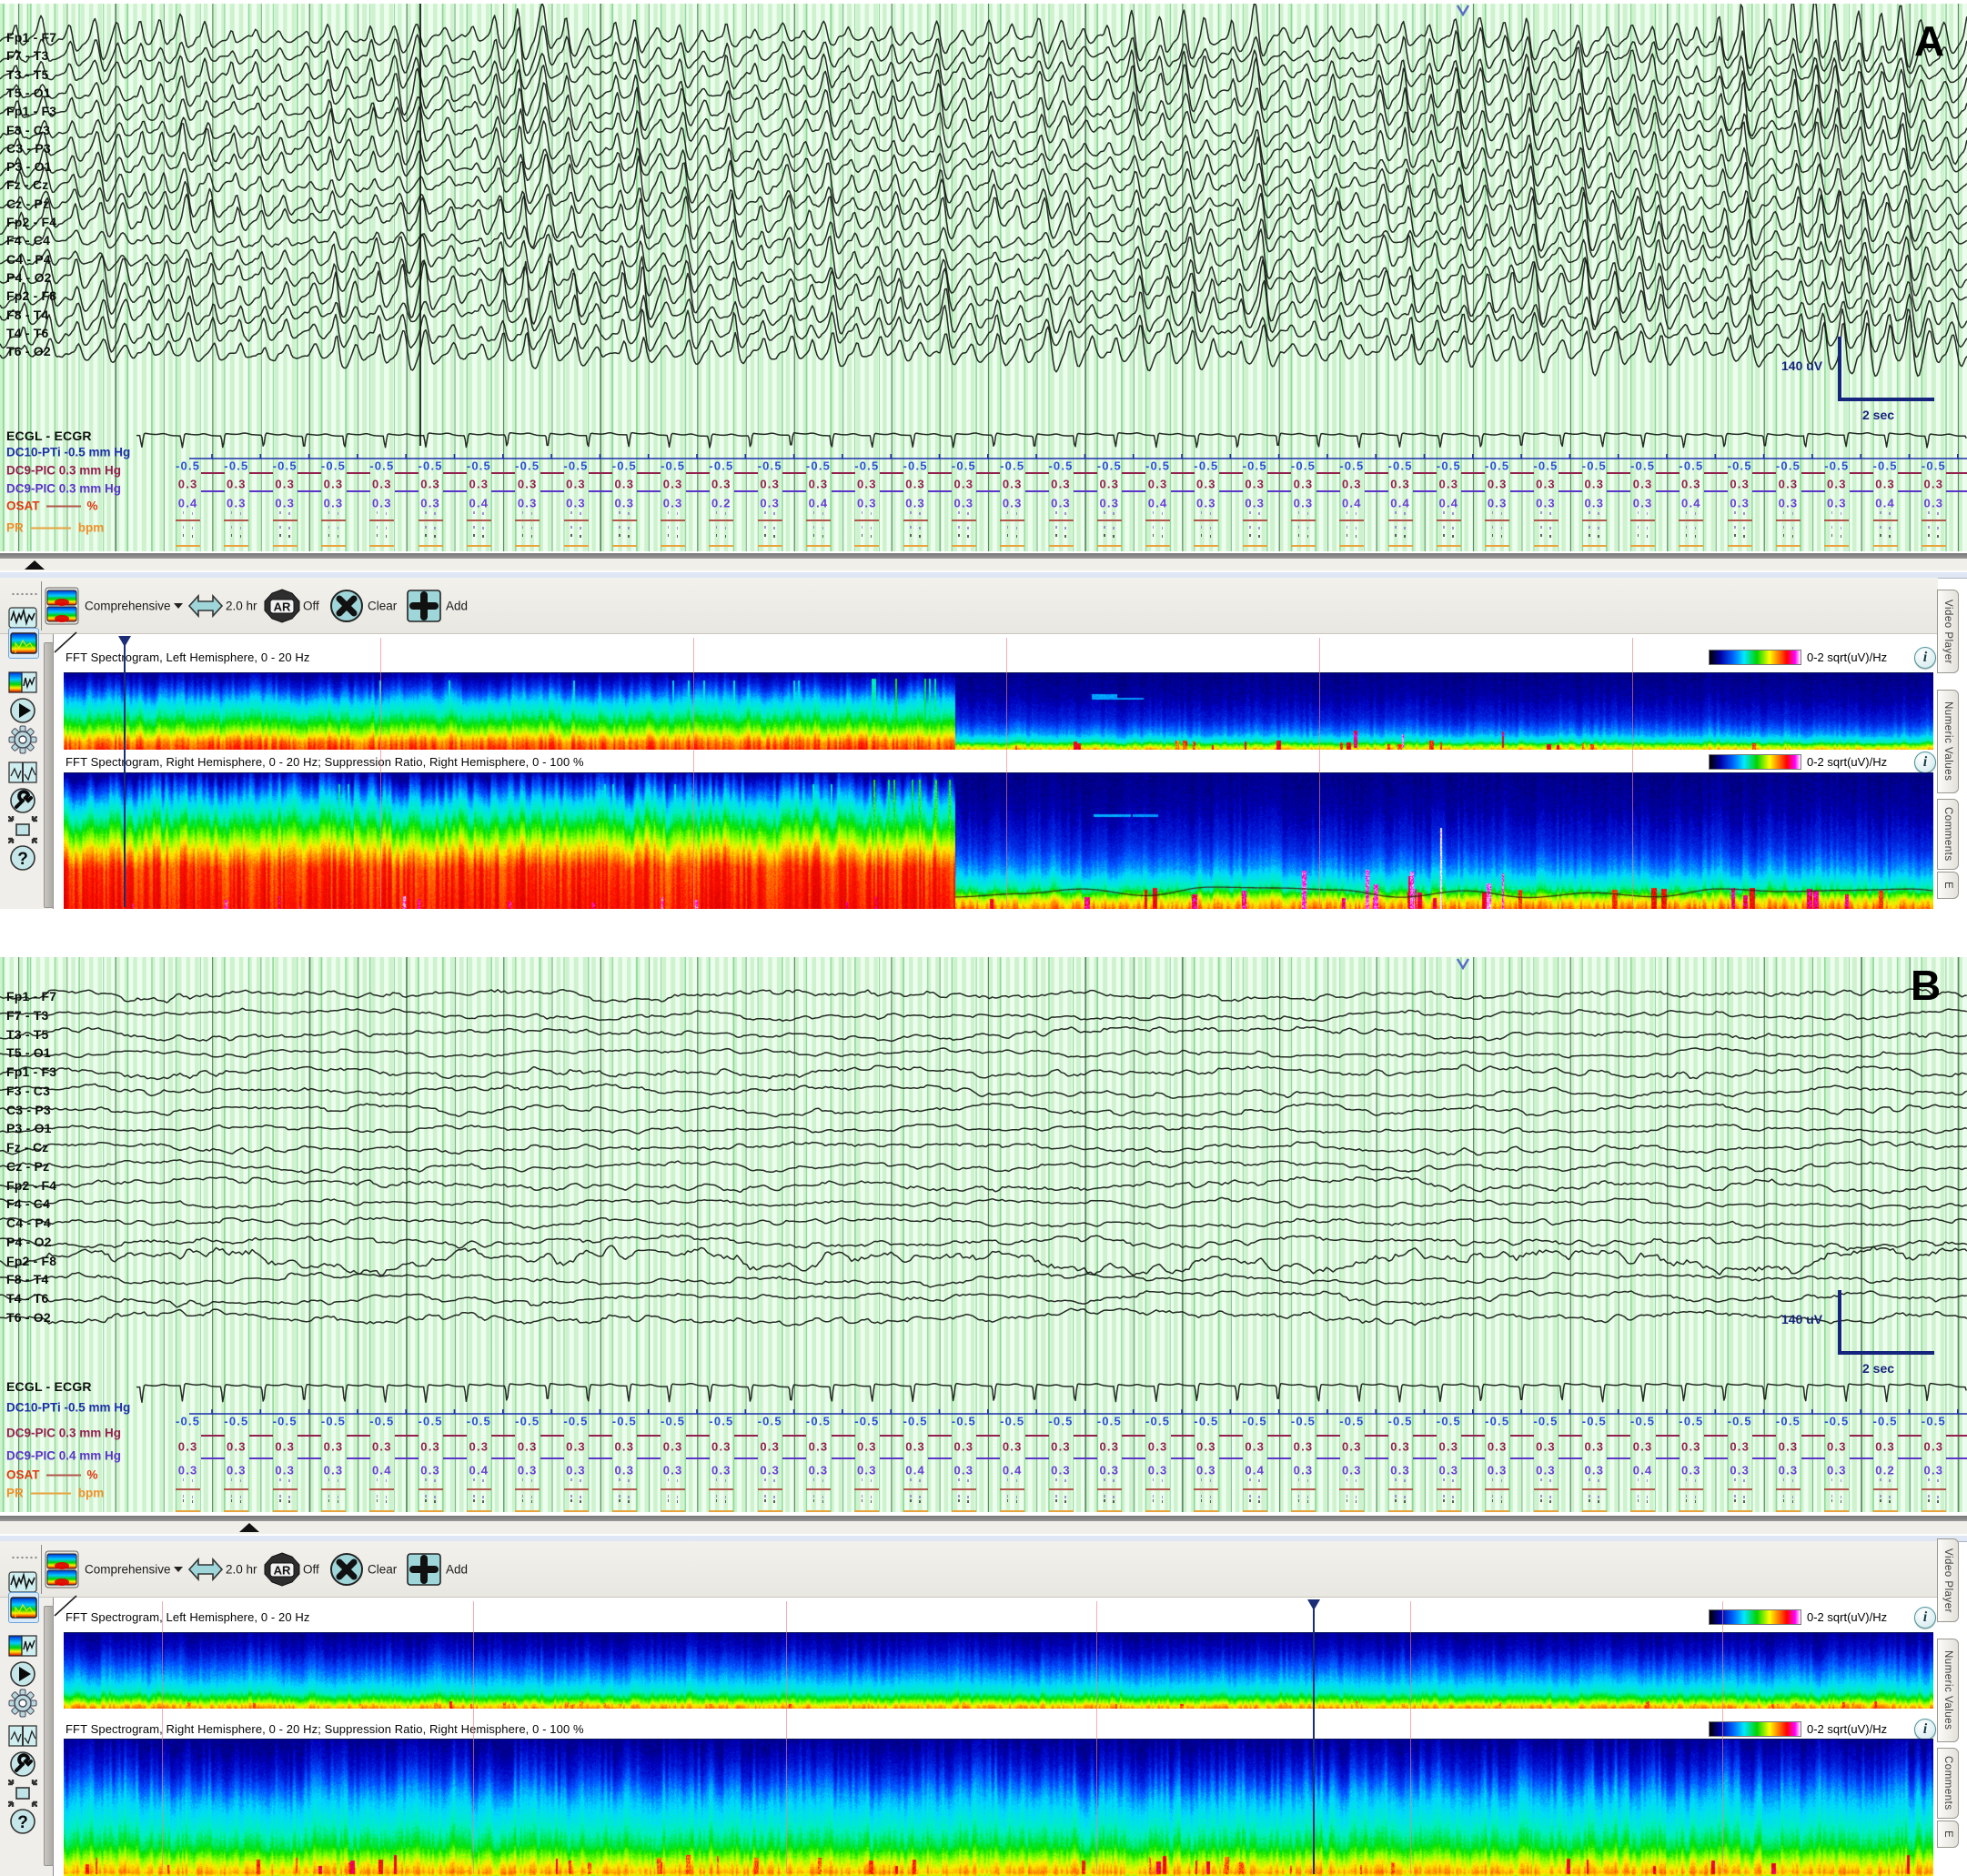 This screenshot has width=1967, height=1876. I want to click on artifact-reduction-icon-b: AR, so click(282, 1569).